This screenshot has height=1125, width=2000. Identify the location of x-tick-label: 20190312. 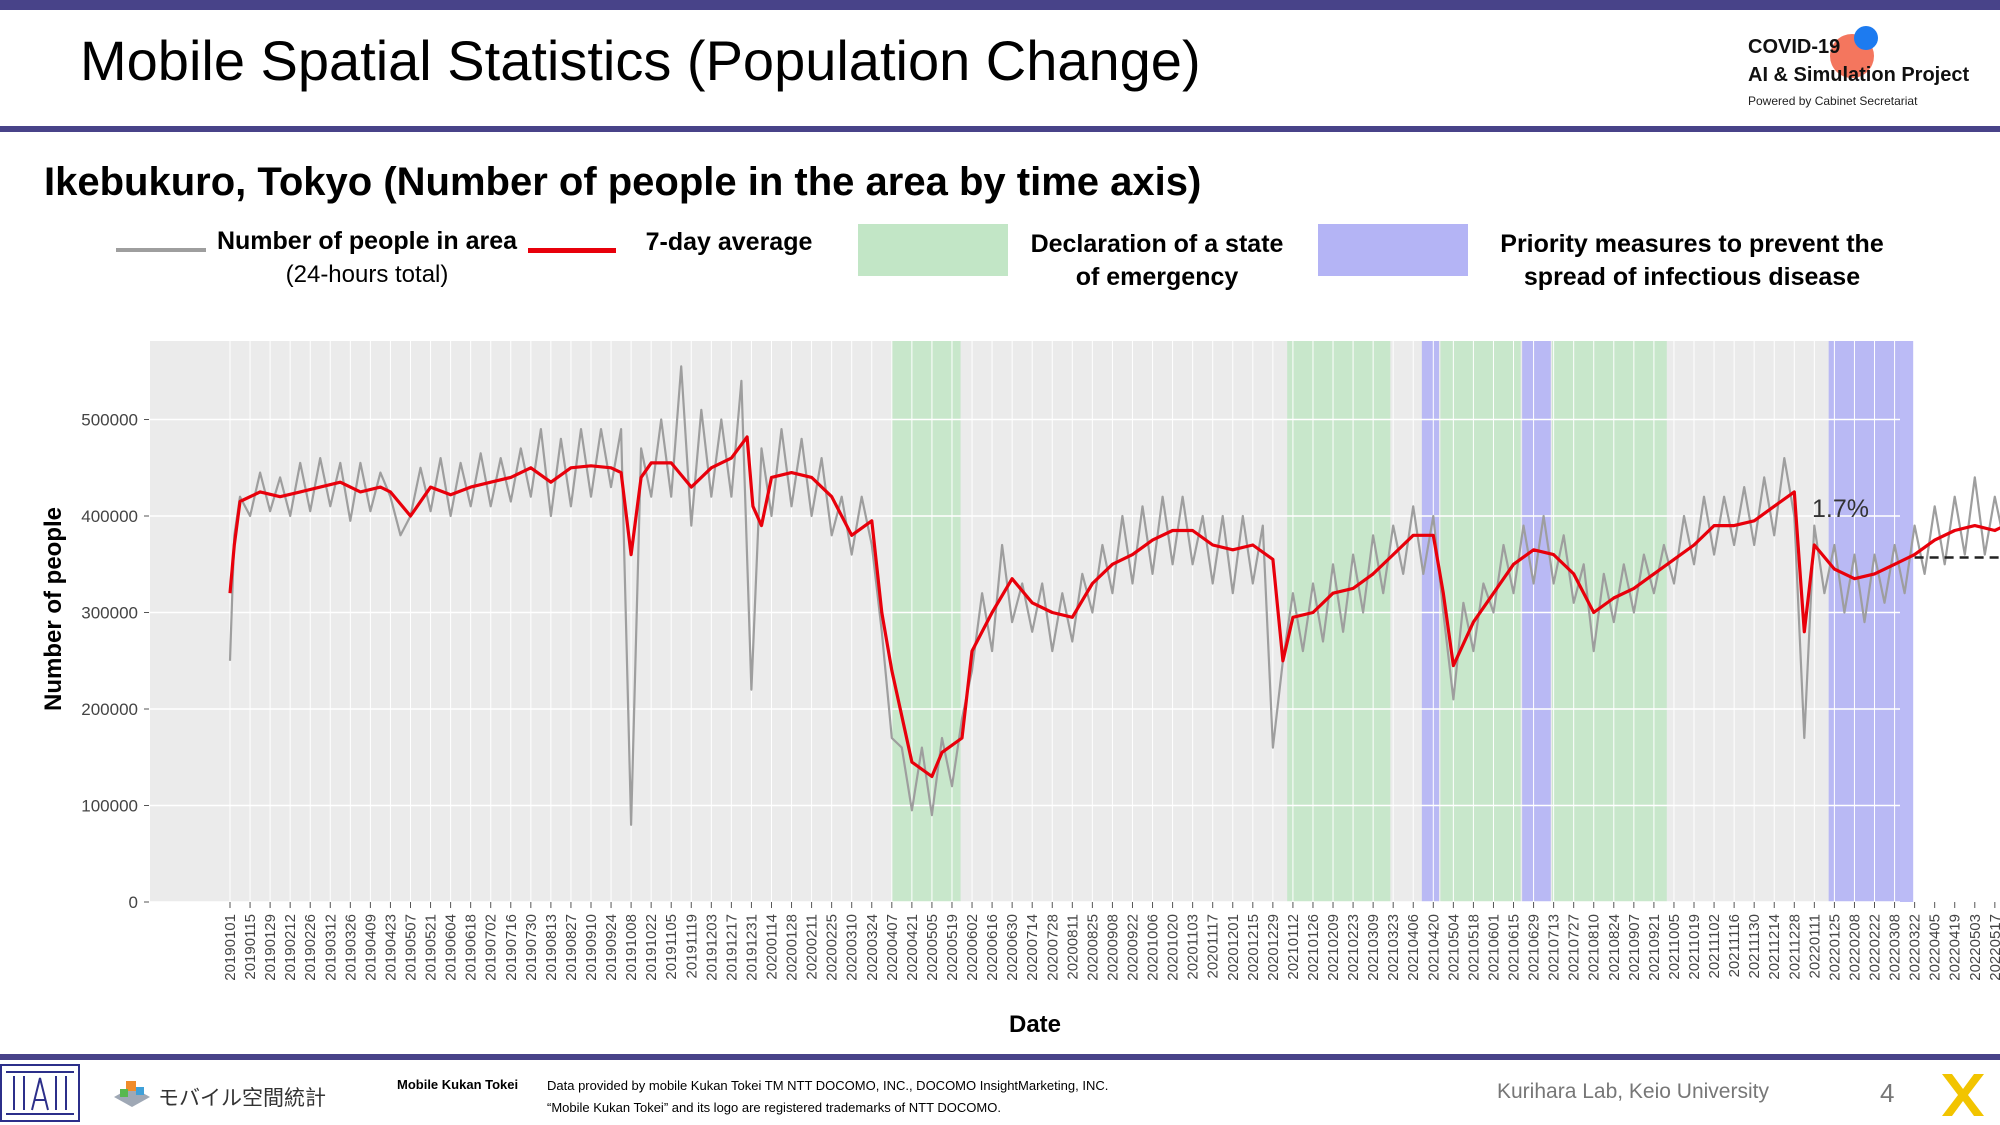
(330, 947).